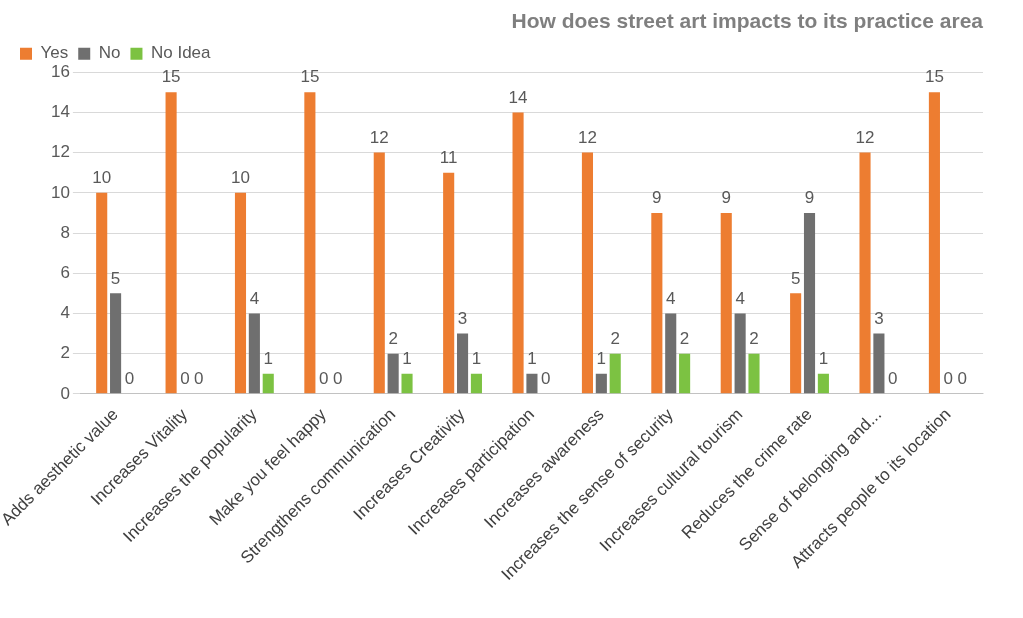 The image size is (1023, 618). Describe the element at coordinates (518, 97) in the screenshot. I see `data-label: 14` at that location.